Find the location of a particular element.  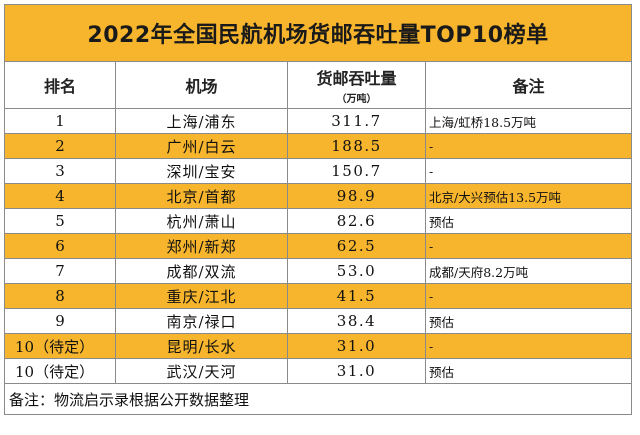

table-row: 5 杭州/萧山 82.6 预估 is located at coordinates (318, 221).